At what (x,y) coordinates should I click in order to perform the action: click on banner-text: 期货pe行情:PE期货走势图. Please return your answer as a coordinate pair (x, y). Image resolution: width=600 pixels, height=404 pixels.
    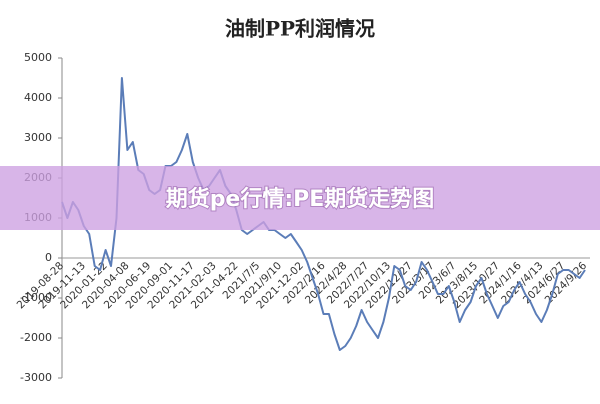
    Looking at the image, I should click on (300, 199).